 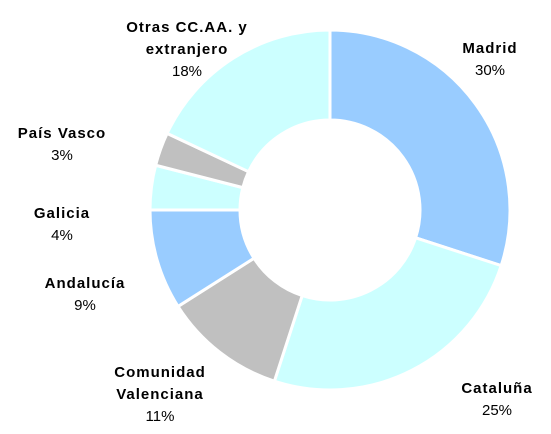 What do you see at coordinates (490, 48) in the screenshot?
I see `category-name: Madrid` at bounding box center [490, 48].